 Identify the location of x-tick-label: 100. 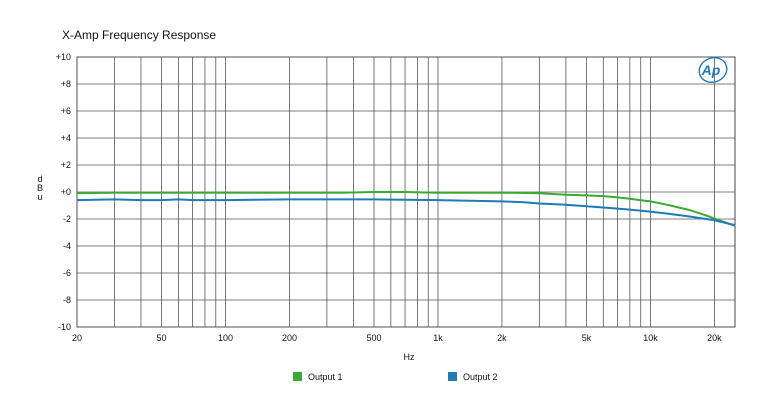
(225, 338).